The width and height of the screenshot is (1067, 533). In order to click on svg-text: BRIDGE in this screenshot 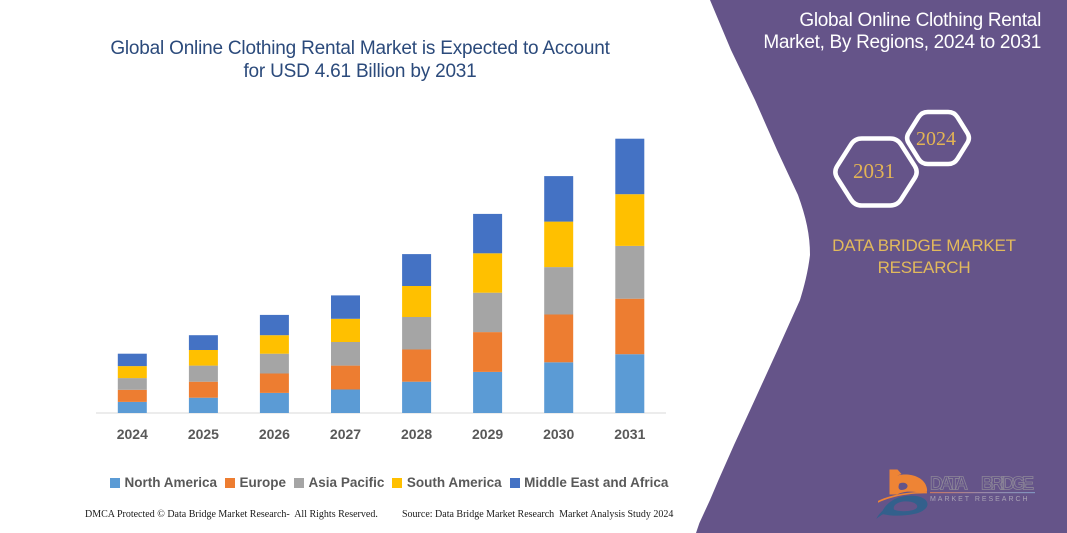, I will do `click(1007, 484)`.